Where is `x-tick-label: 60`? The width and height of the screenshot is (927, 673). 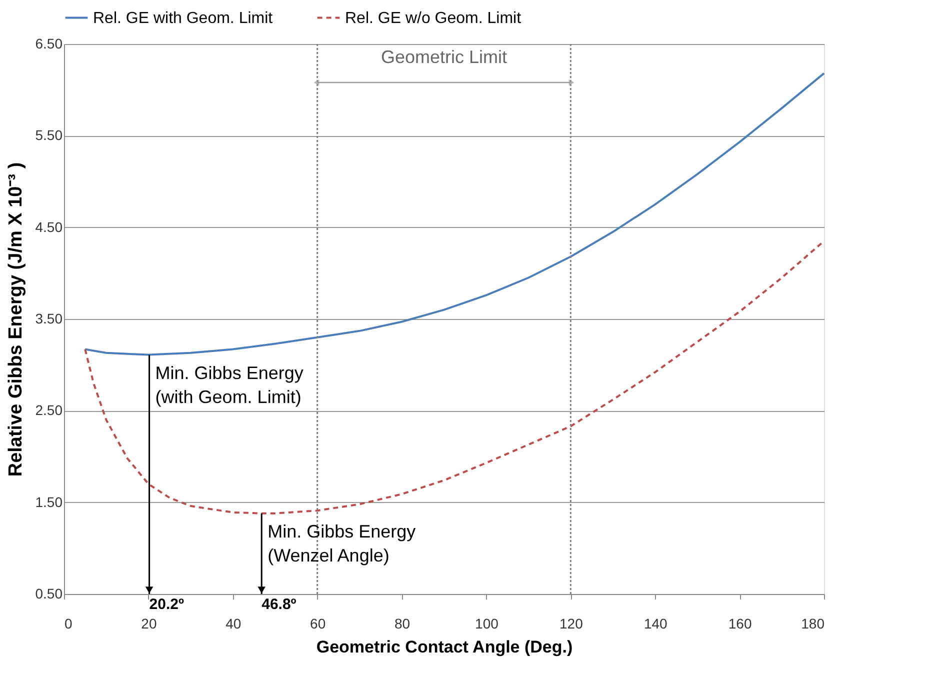
x-tick-label: 60 is located at coordinates (318, 624).